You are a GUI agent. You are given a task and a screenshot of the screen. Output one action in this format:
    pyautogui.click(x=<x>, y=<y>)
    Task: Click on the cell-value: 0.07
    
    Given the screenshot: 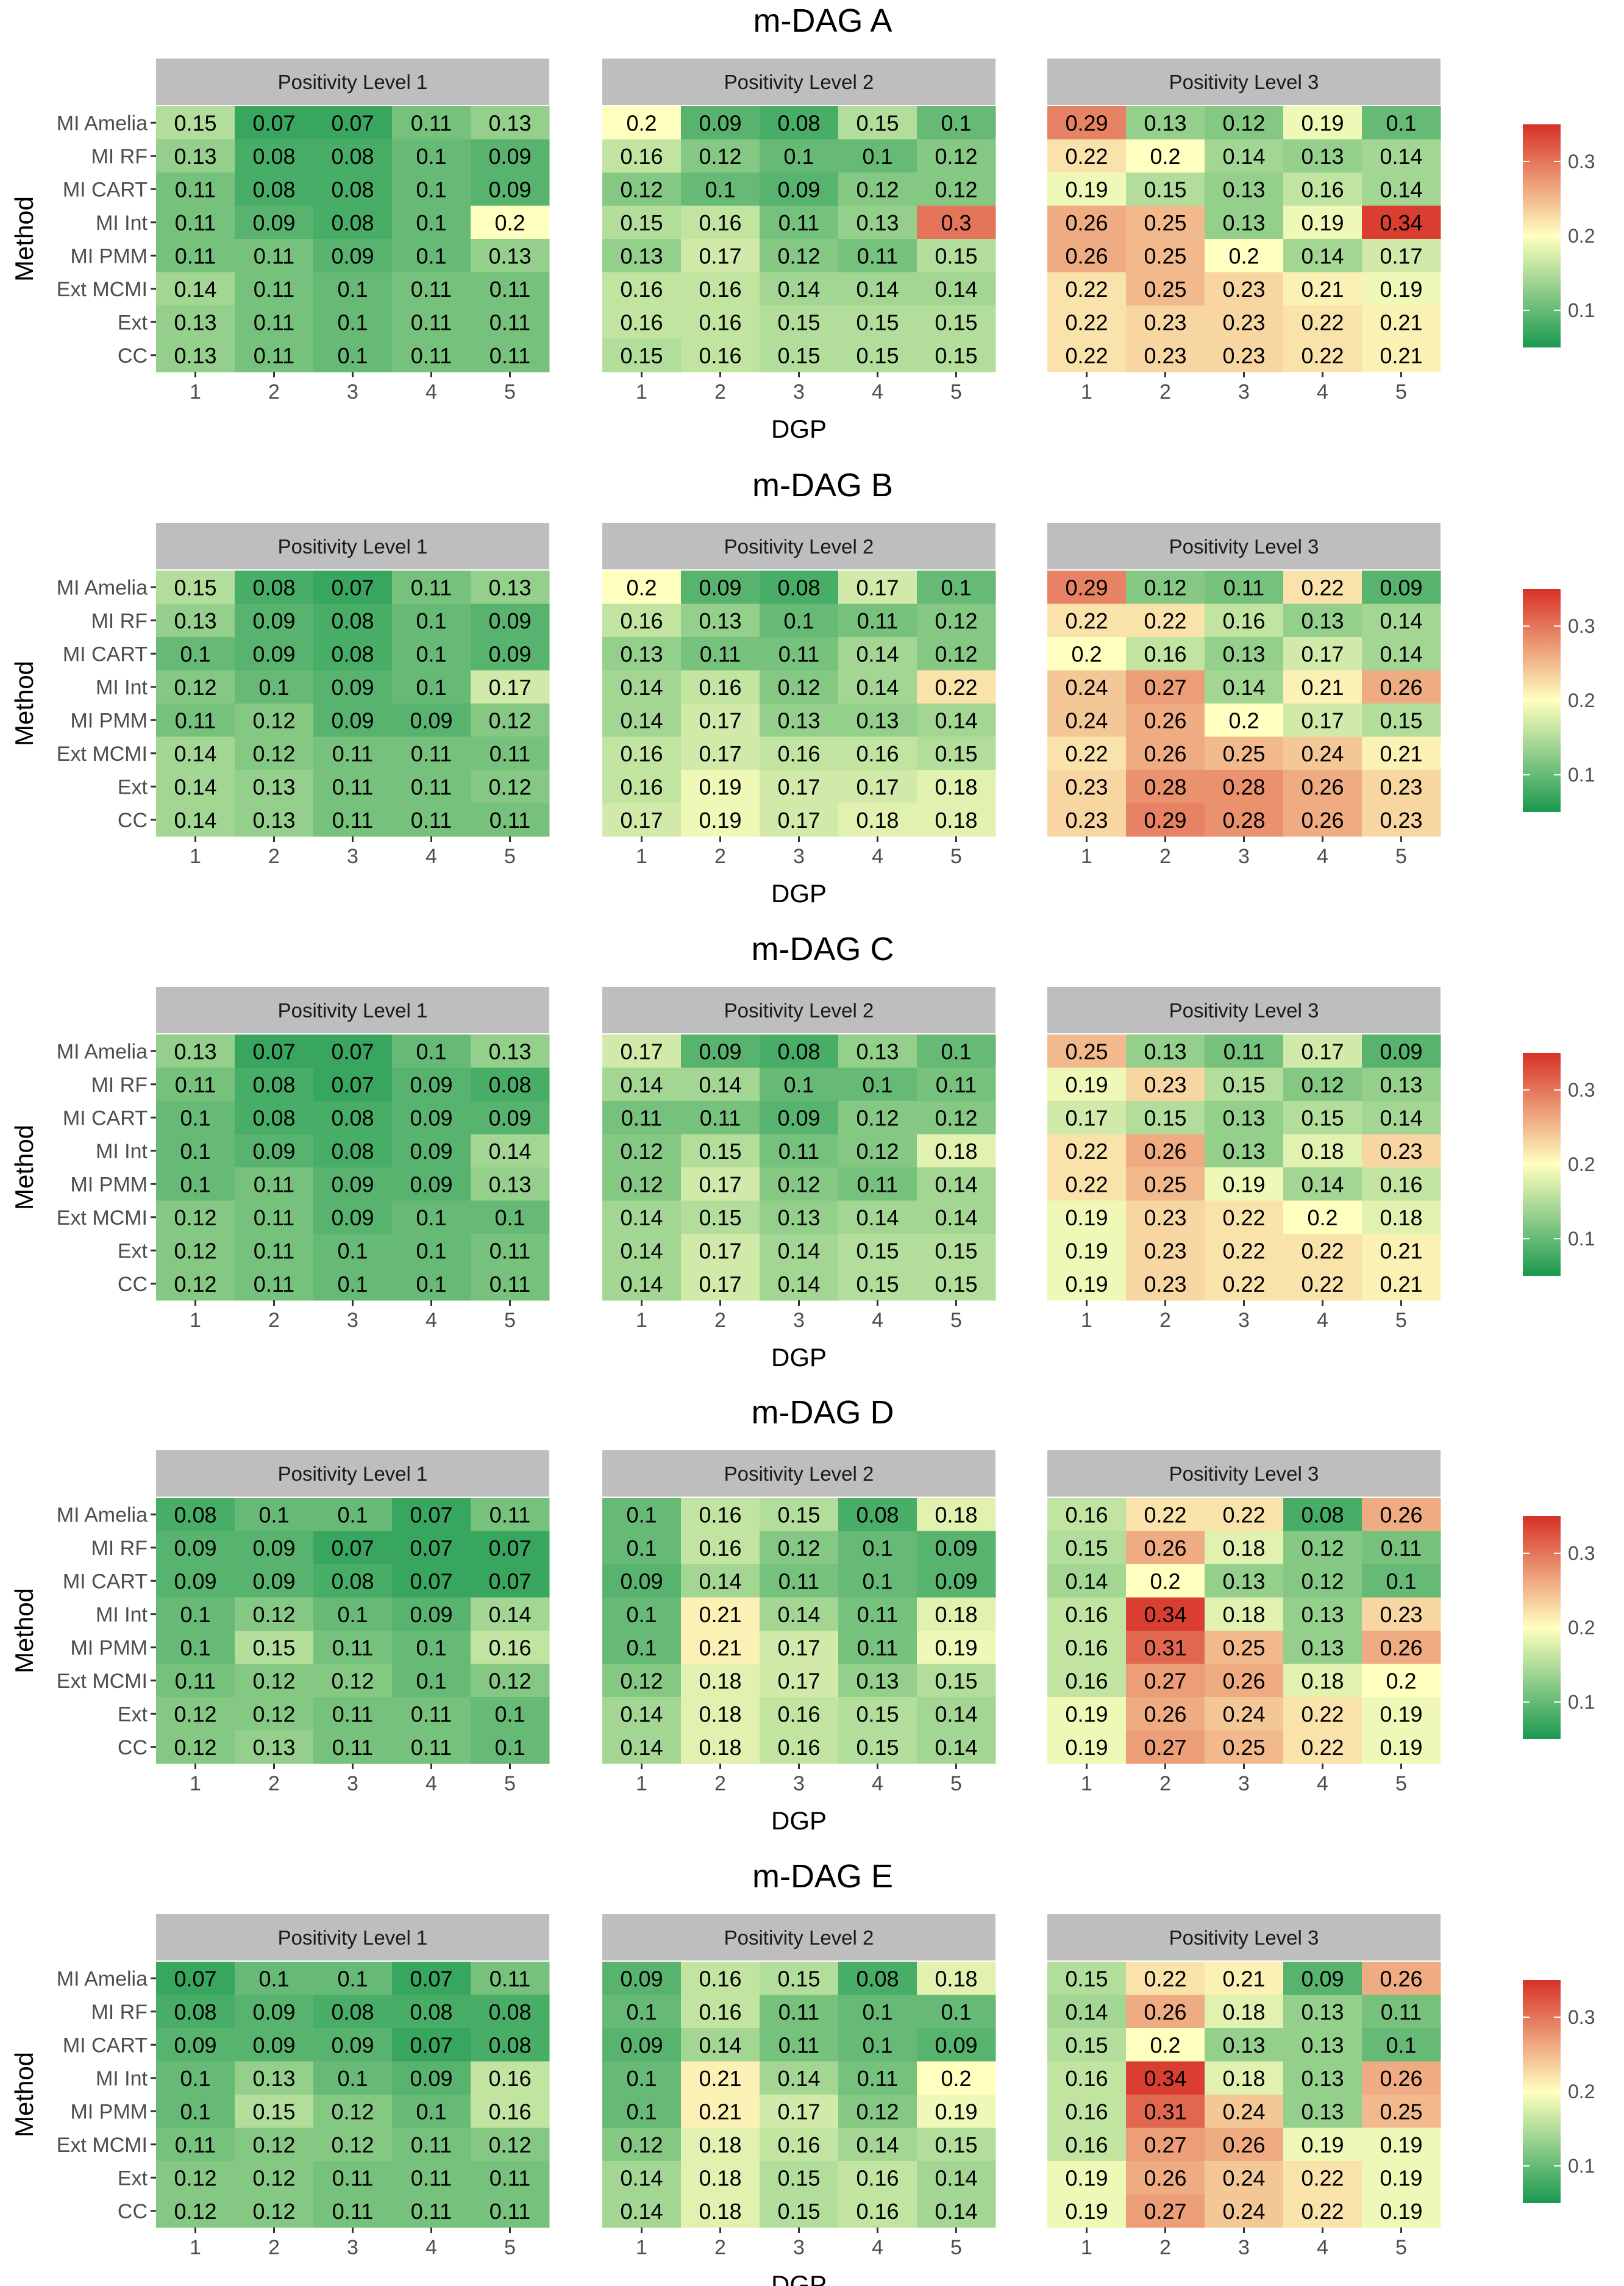 What is the action you would take?
    pyautogui.click(x=431, y=1514)
    